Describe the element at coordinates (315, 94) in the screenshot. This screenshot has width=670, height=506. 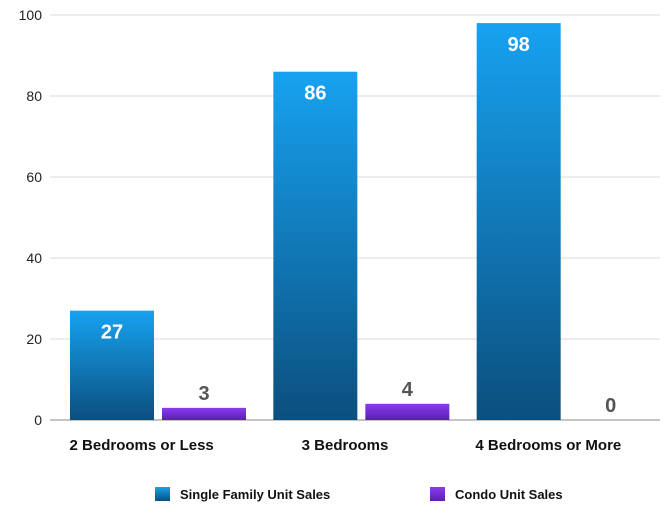
I see `data-label: 86` at that location.